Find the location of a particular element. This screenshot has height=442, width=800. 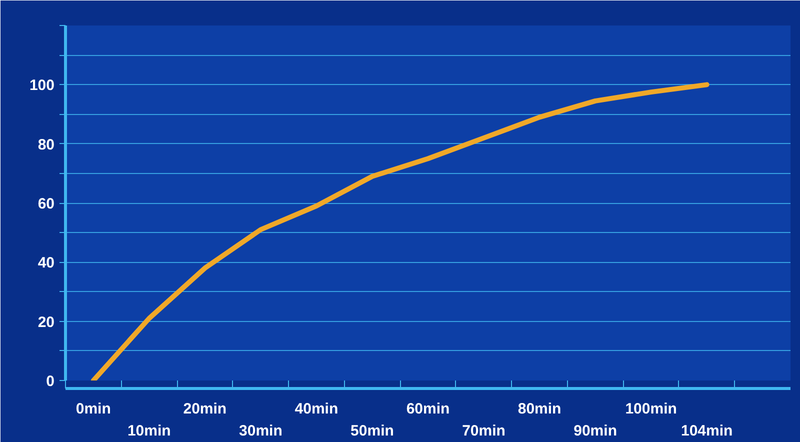

x-tick-label: 100min is located at coordinates (651, 409).